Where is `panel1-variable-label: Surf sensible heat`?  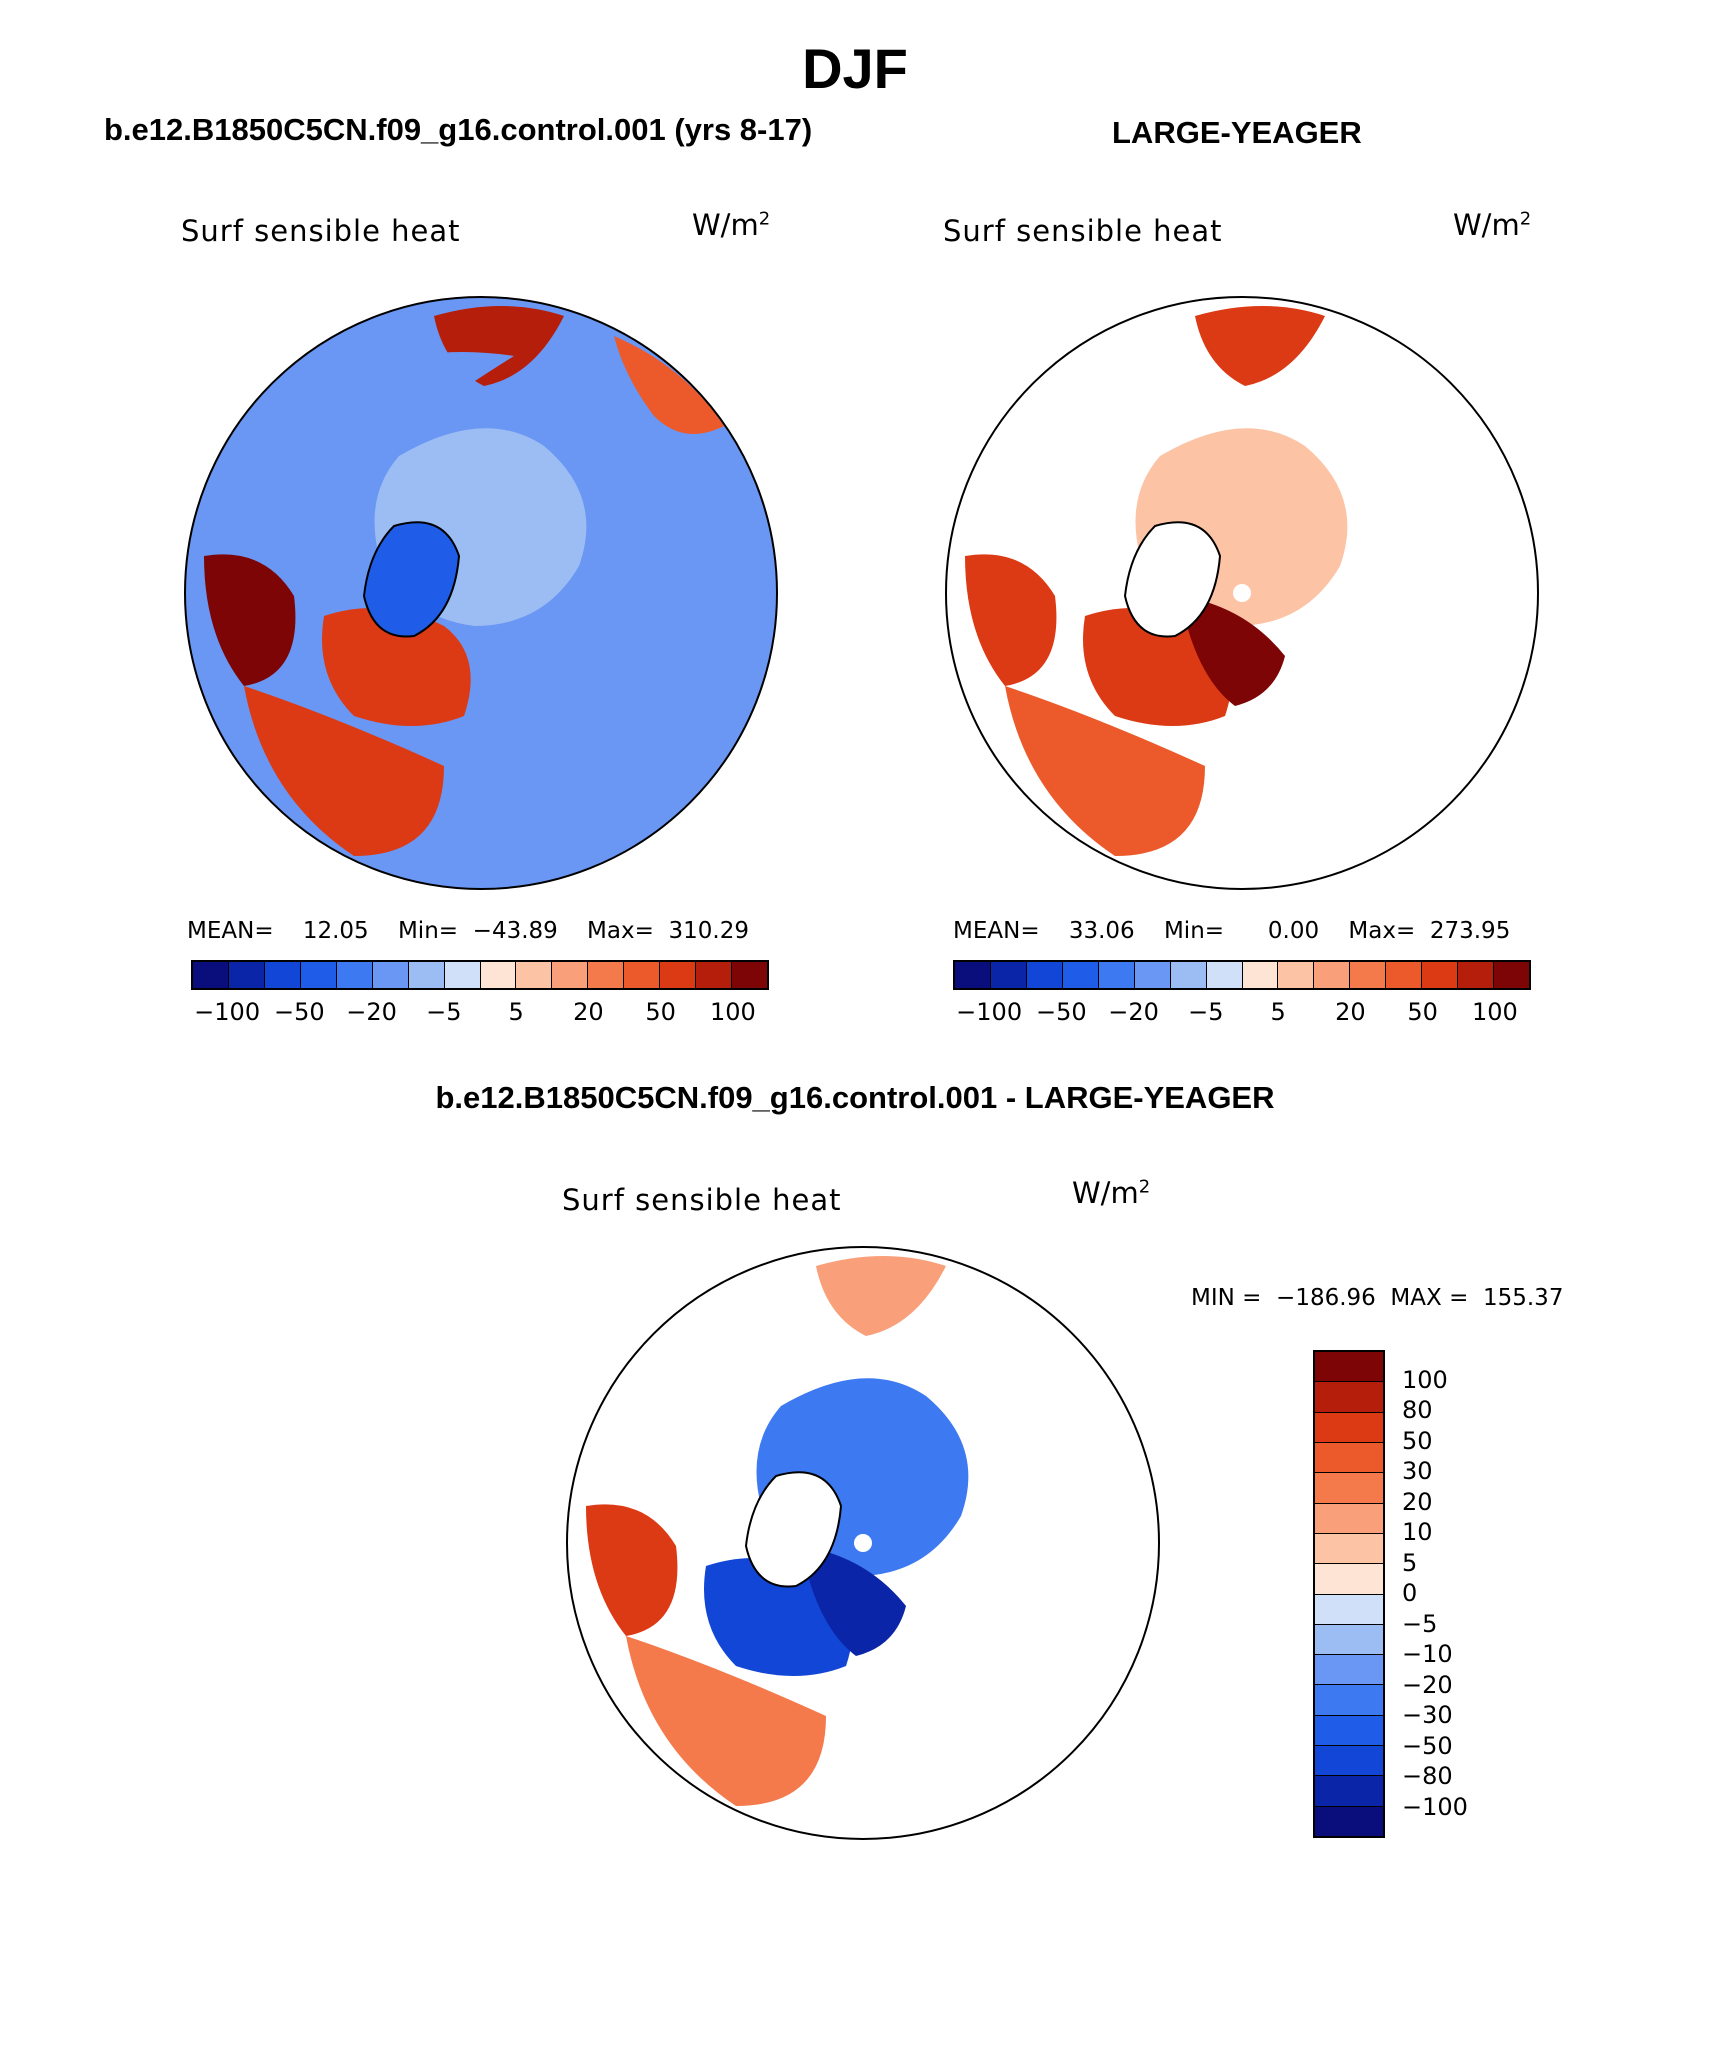
panel1-variable-label: Surf sensible heat is located at coordinates (321, 231).